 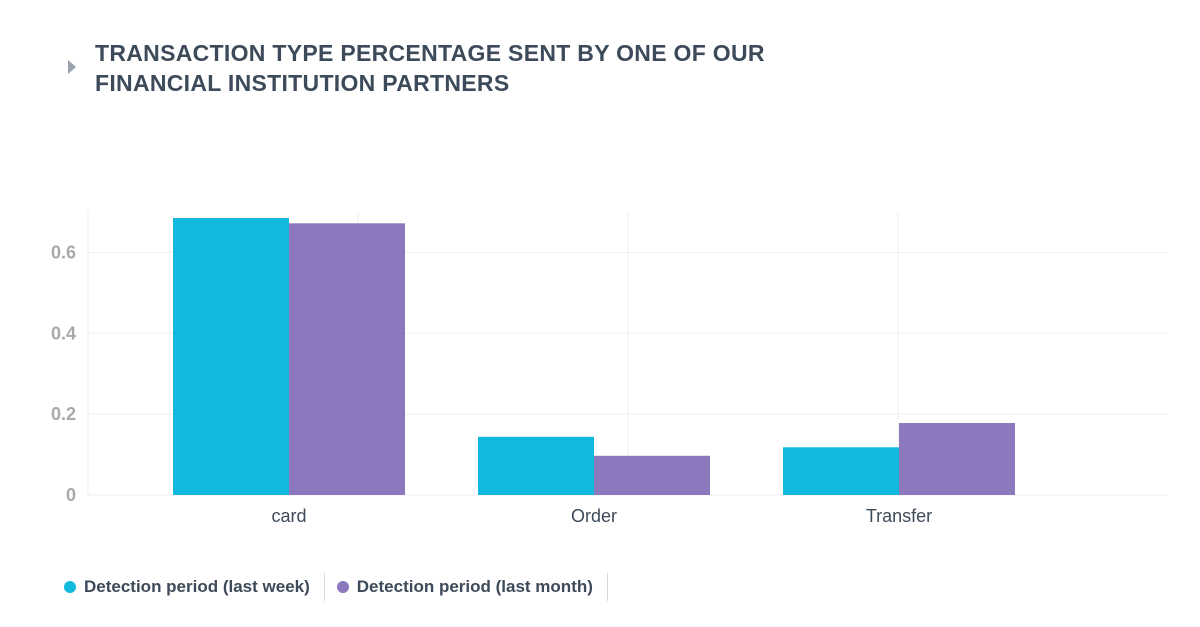 What do you see at coordinates (63, 333) in the screenshot?
I see `y-tick-label: 0.4` at bounding box center [63, 333].